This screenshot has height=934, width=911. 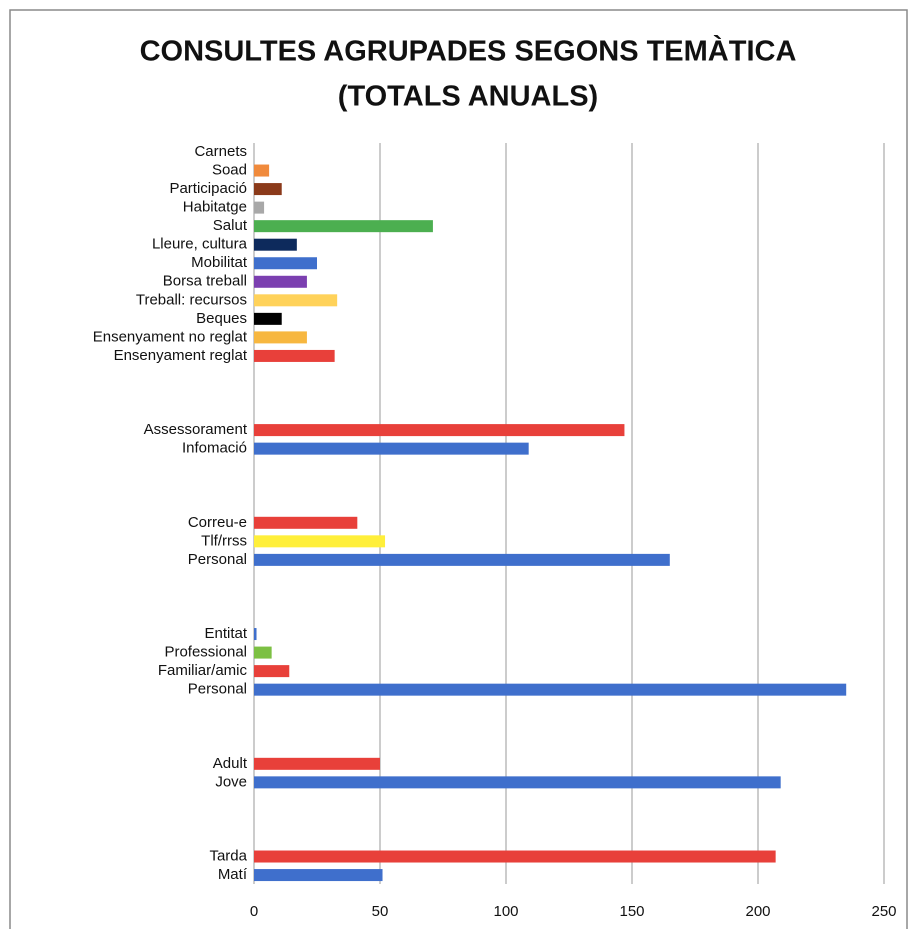 What do you see at coordinates (224, 540) in the screenshot?
I see `y-tick-label: Tlf/rrss` at bounding box center [224, 540].